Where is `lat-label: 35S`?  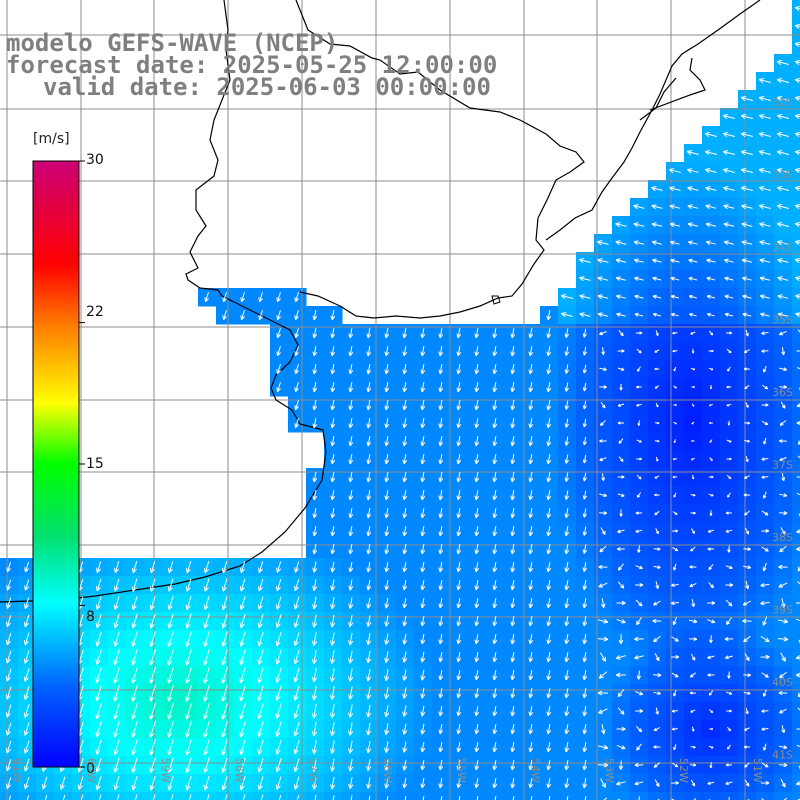
lat-label: 35S is located at coordinates (782, 320).